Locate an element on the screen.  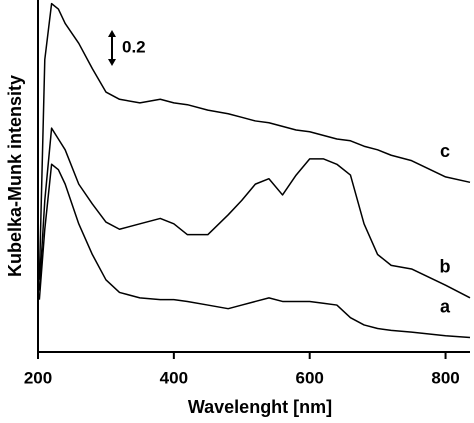
series-label: a is located at coordinates (445, 306).